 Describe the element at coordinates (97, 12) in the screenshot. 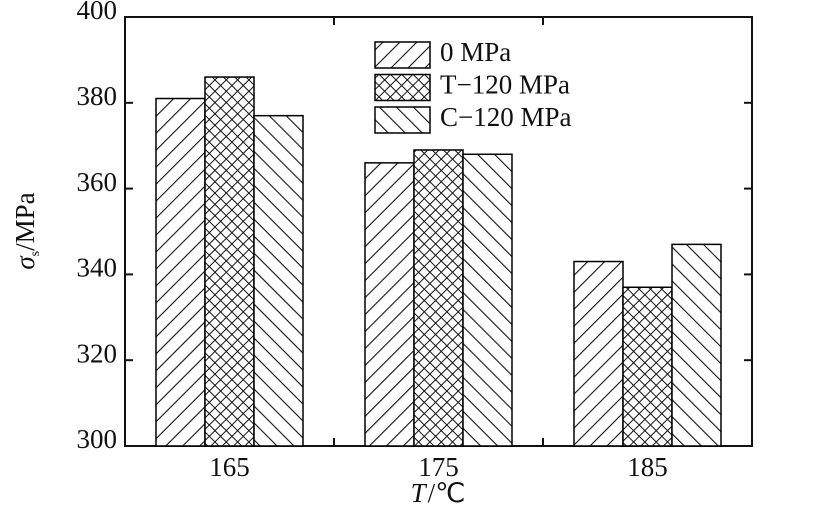

I see `y-tick-label: 400` at that location.